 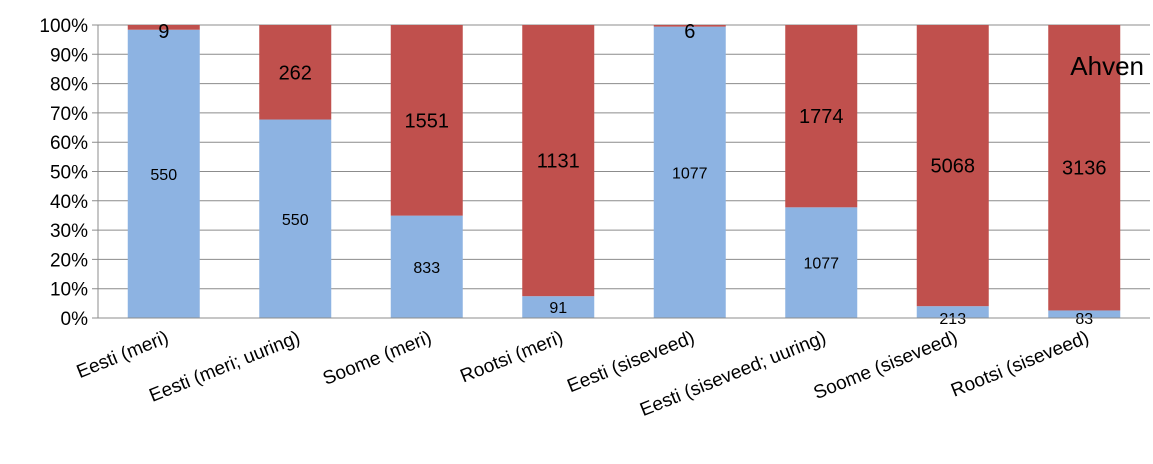 I want to click on y-tick-label: 20%, so click(x=69, y=260).